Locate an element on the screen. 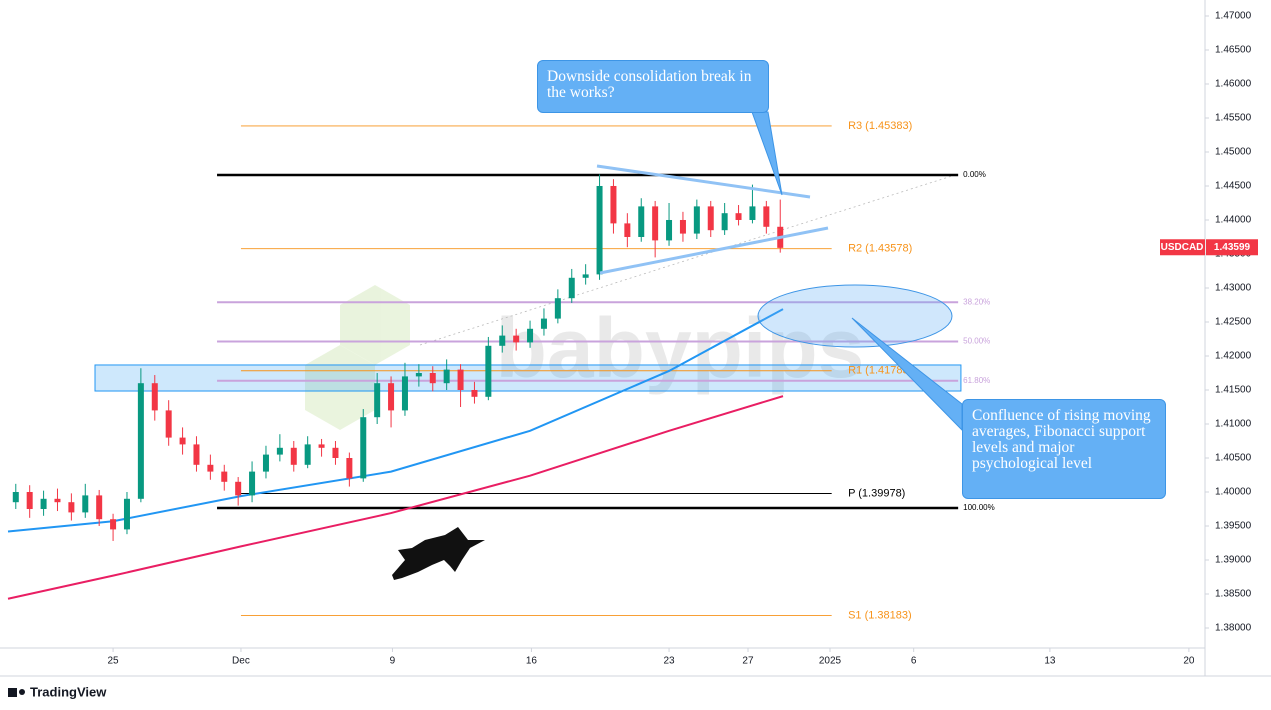 The width and height of the screenshot is (1271, 710). x-tick-label: 2025 is located at coordinates (830, 661).